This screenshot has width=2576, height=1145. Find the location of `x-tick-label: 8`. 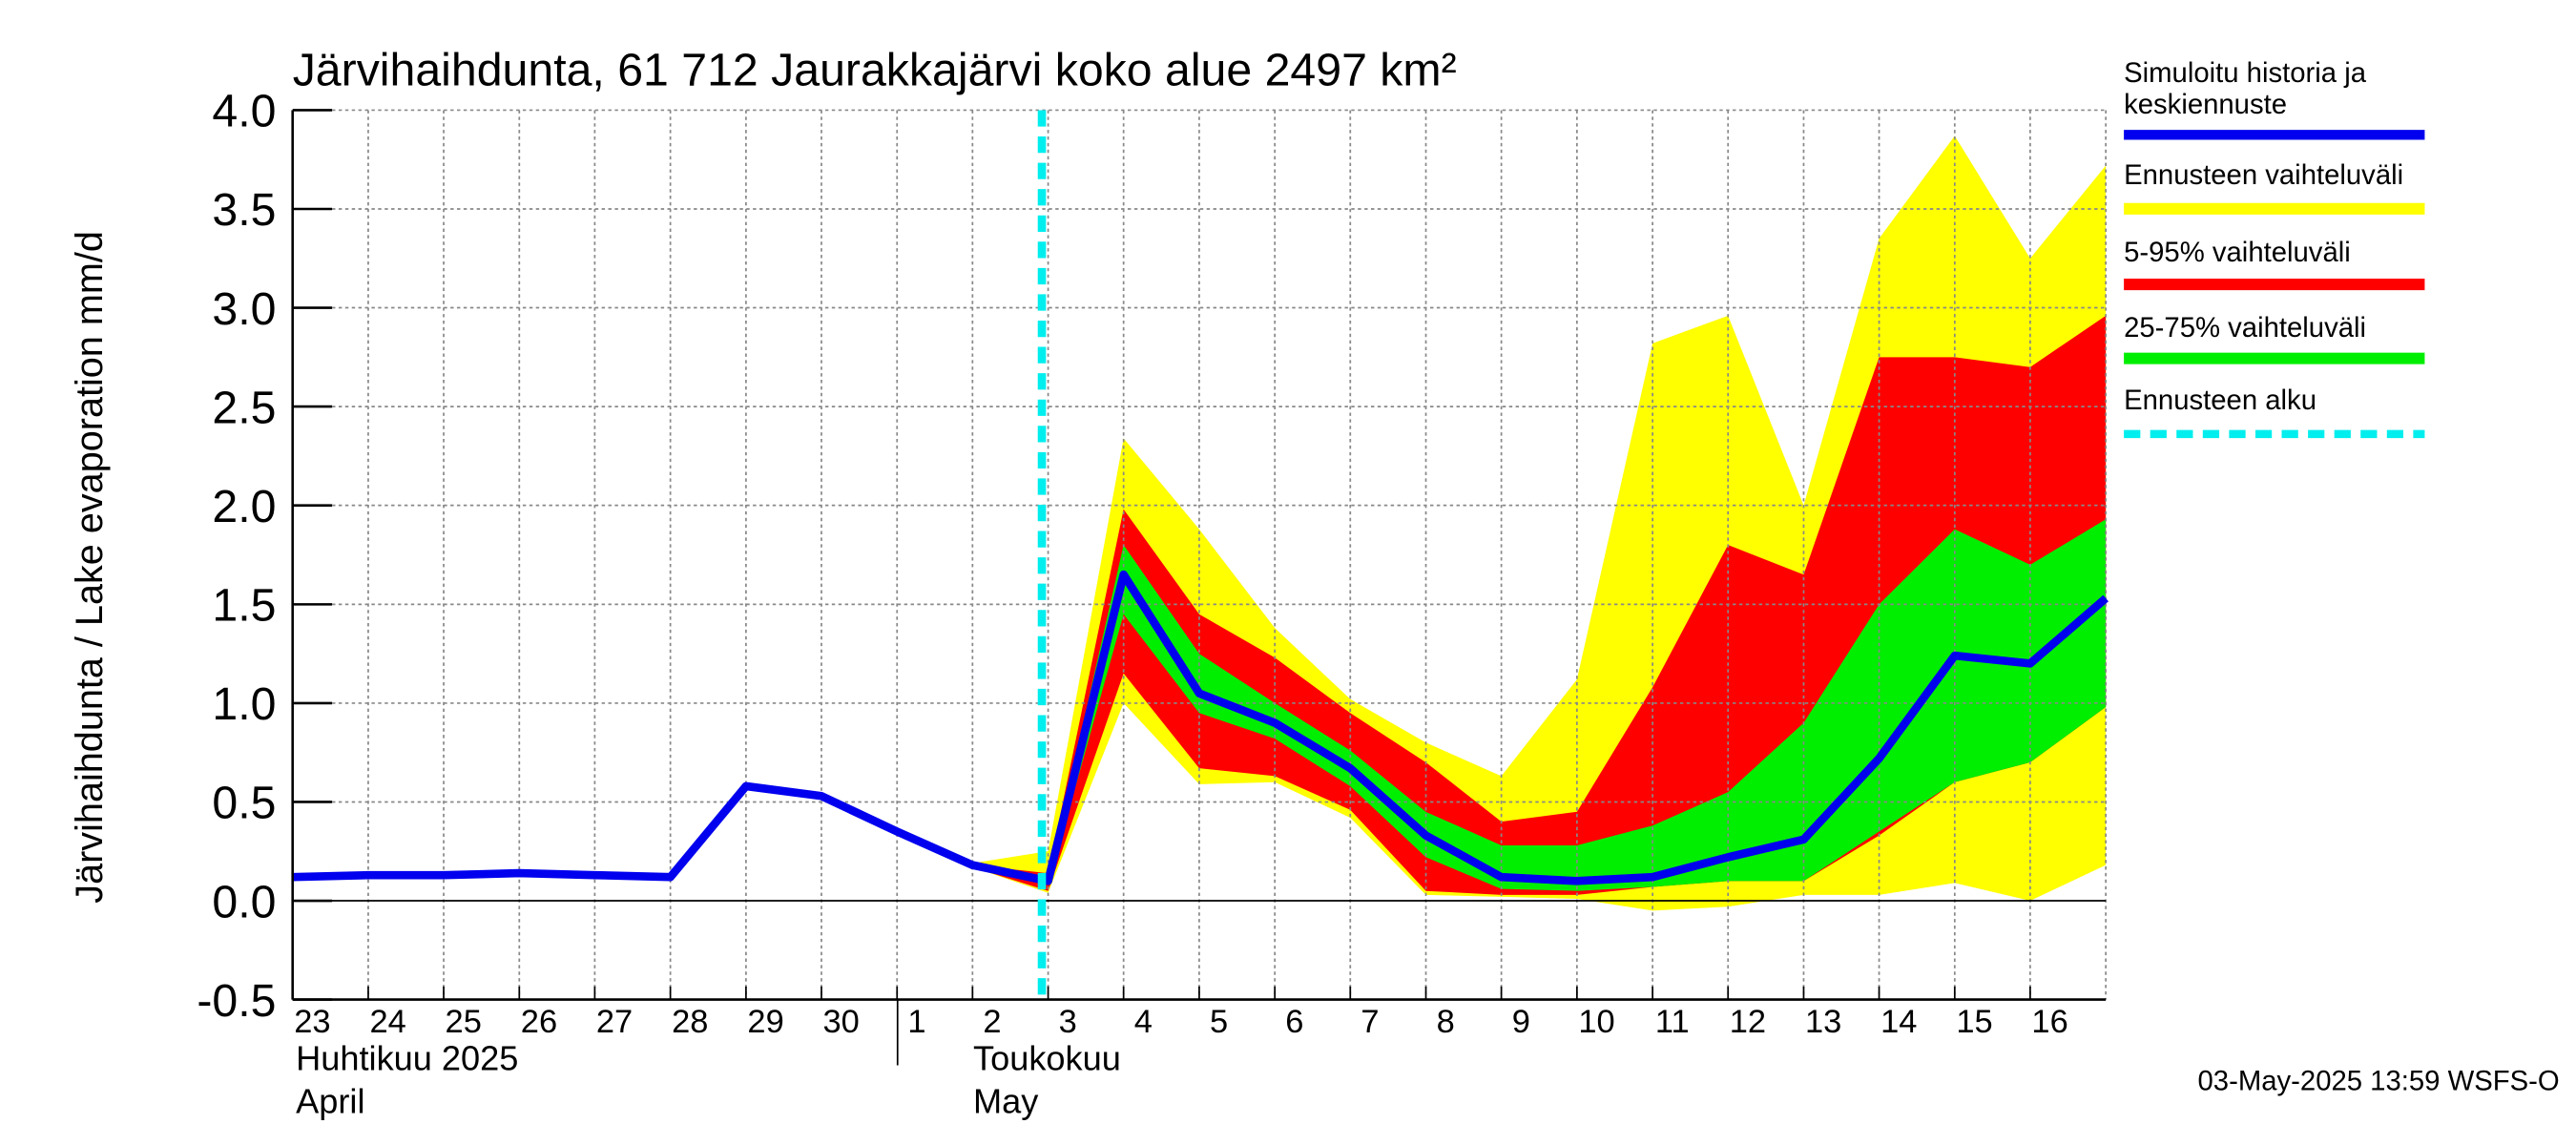

x-tick-label: 8 is located at coordinates (1446, 1022).